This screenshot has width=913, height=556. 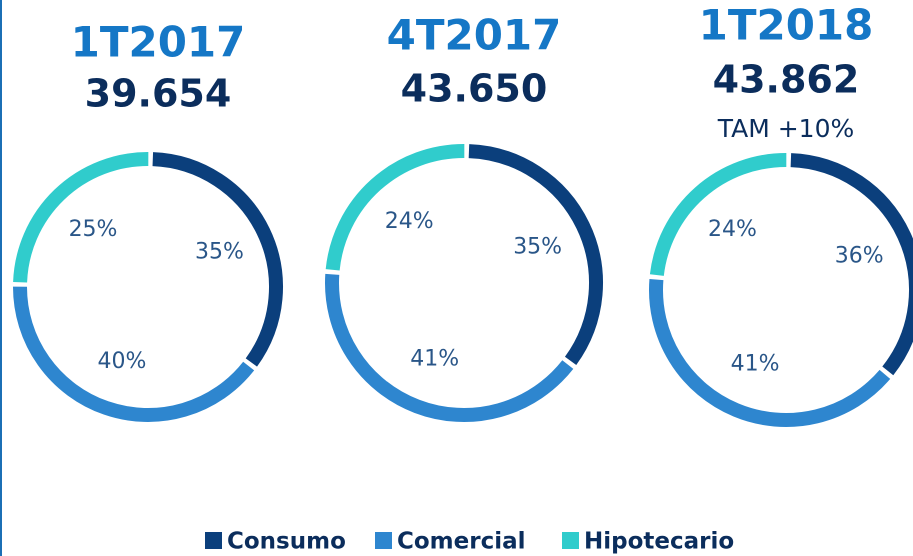 What do you see at coordinates (659, 542) in the screenshot?
I see `legend-label: Hipotecario` at bounding box center [659, 542].